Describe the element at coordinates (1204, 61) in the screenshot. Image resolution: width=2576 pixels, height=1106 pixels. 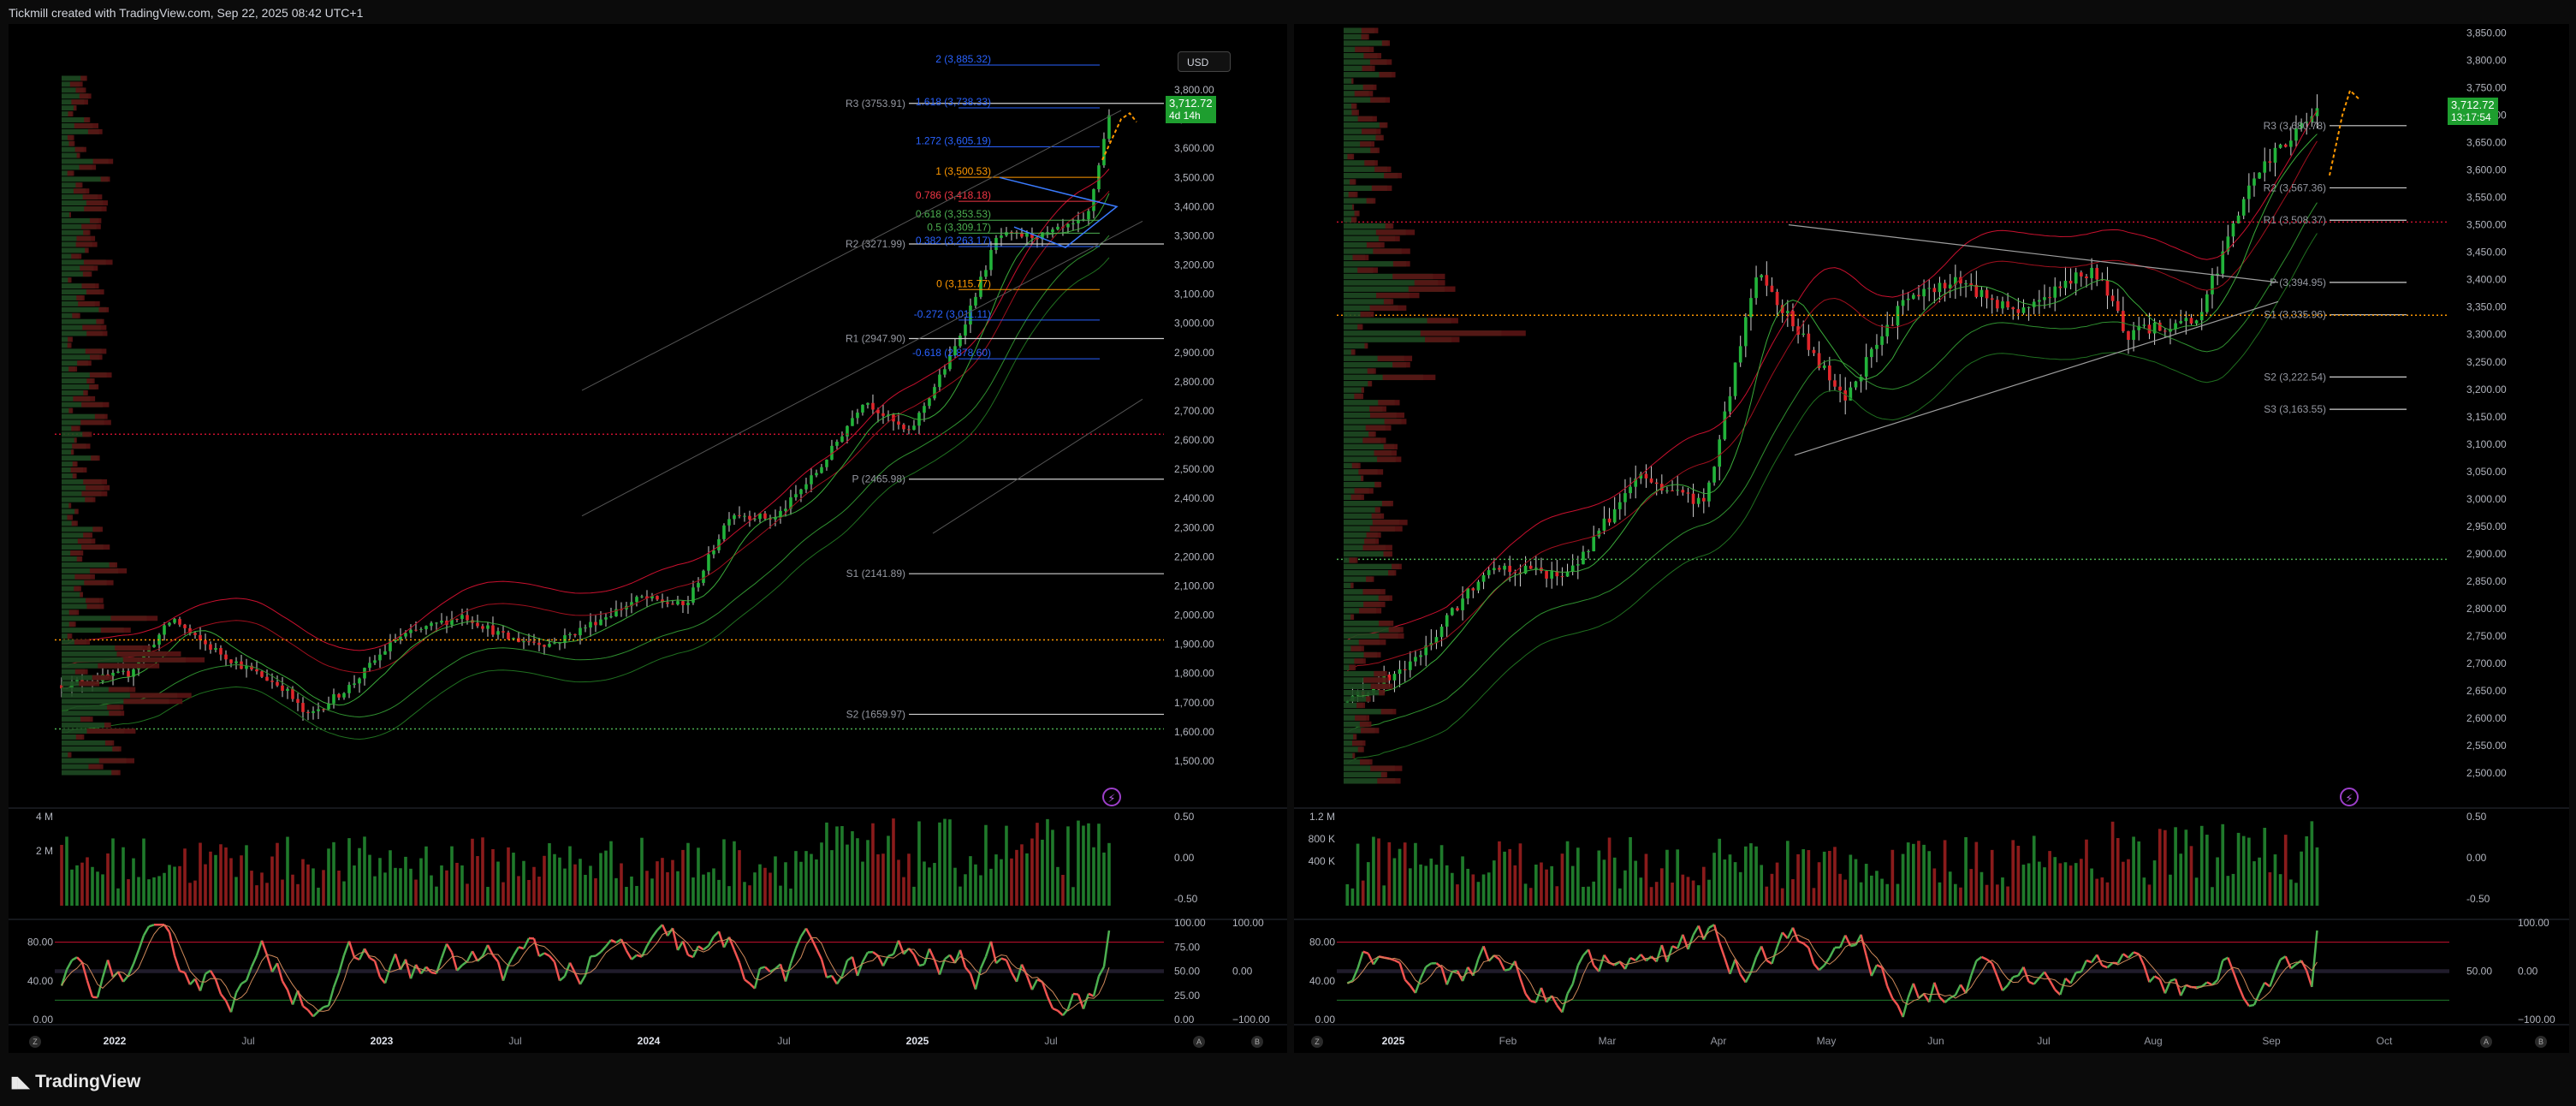
I see `currency-button: USD` at that location.